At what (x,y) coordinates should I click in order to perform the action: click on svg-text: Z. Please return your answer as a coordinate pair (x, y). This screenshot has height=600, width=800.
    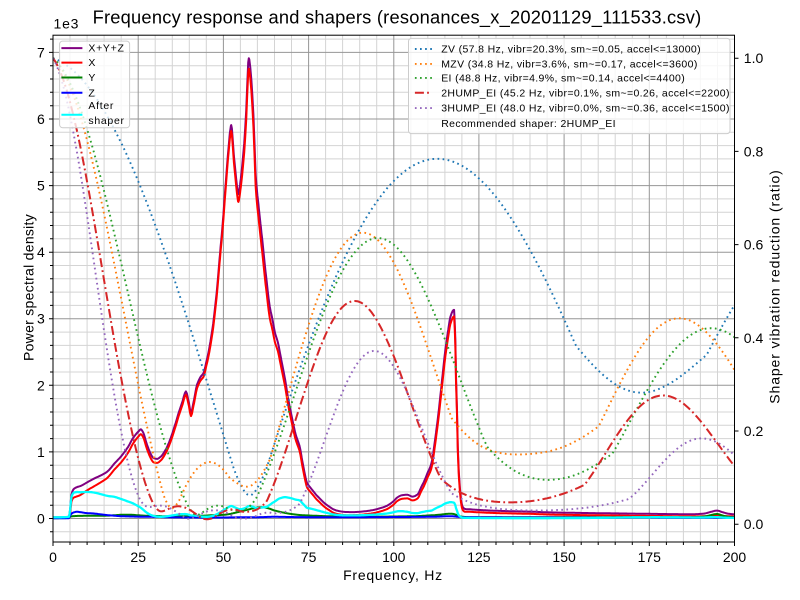
    Looking at the image, I should click on (91, 93).